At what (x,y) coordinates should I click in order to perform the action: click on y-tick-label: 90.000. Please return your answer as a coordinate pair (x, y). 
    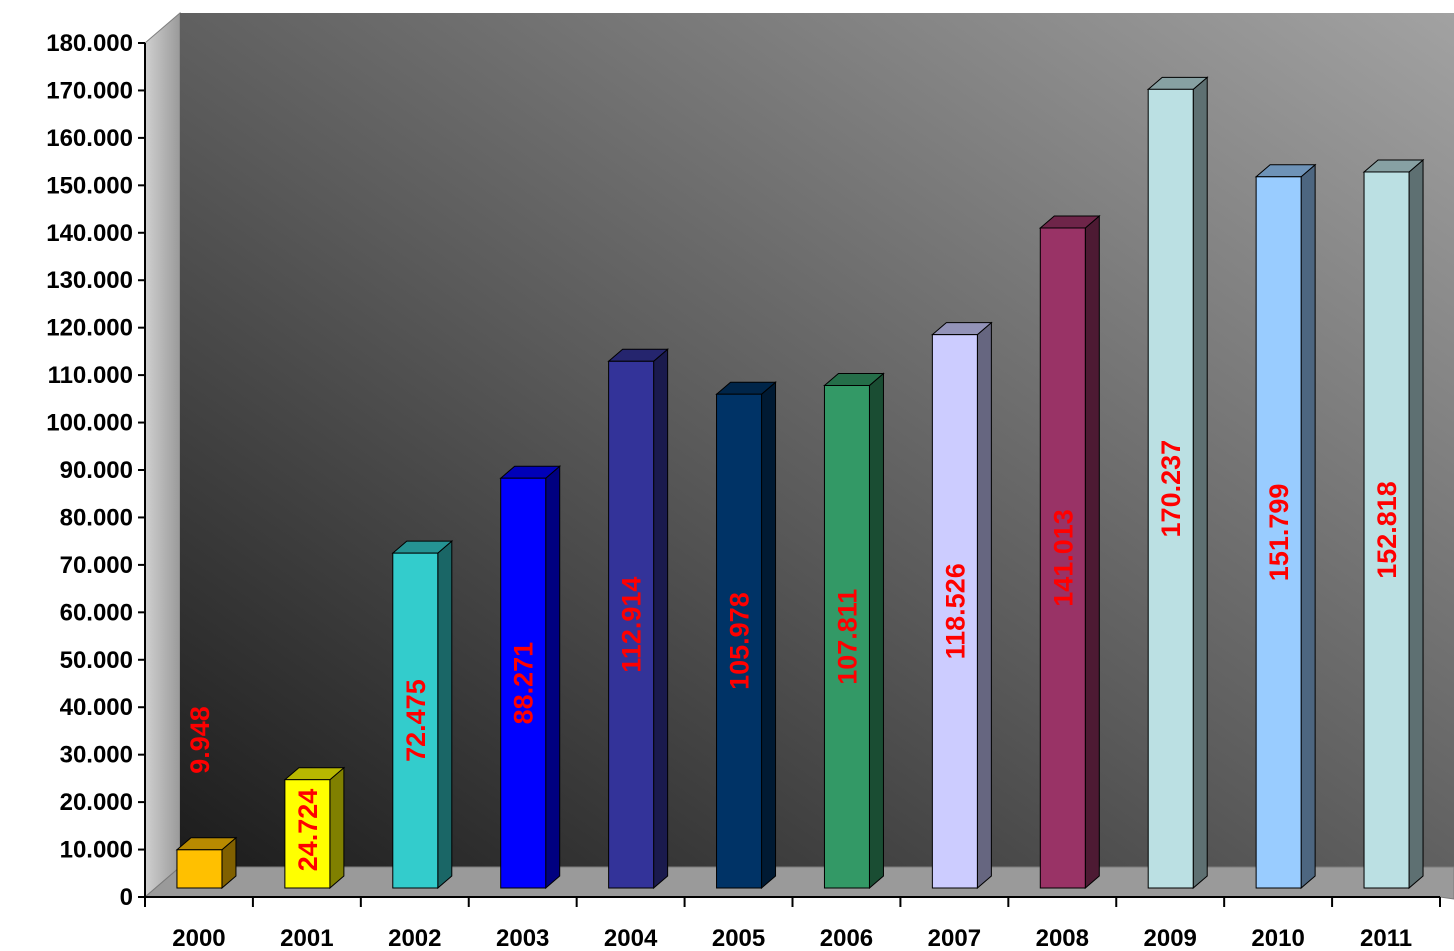
    Looking at the image, I should click on (96, 470).